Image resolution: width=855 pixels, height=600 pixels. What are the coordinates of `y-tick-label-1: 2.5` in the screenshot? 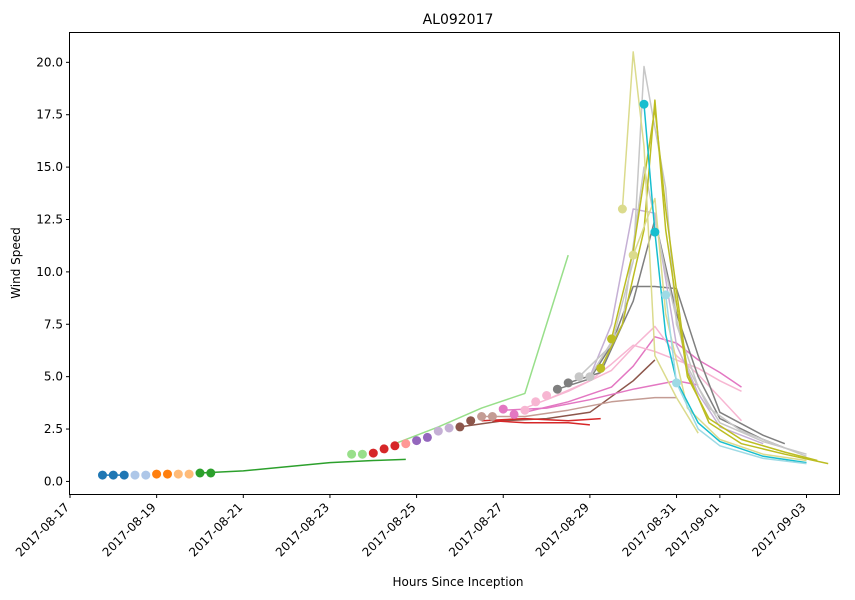 It's located at (53, 429).